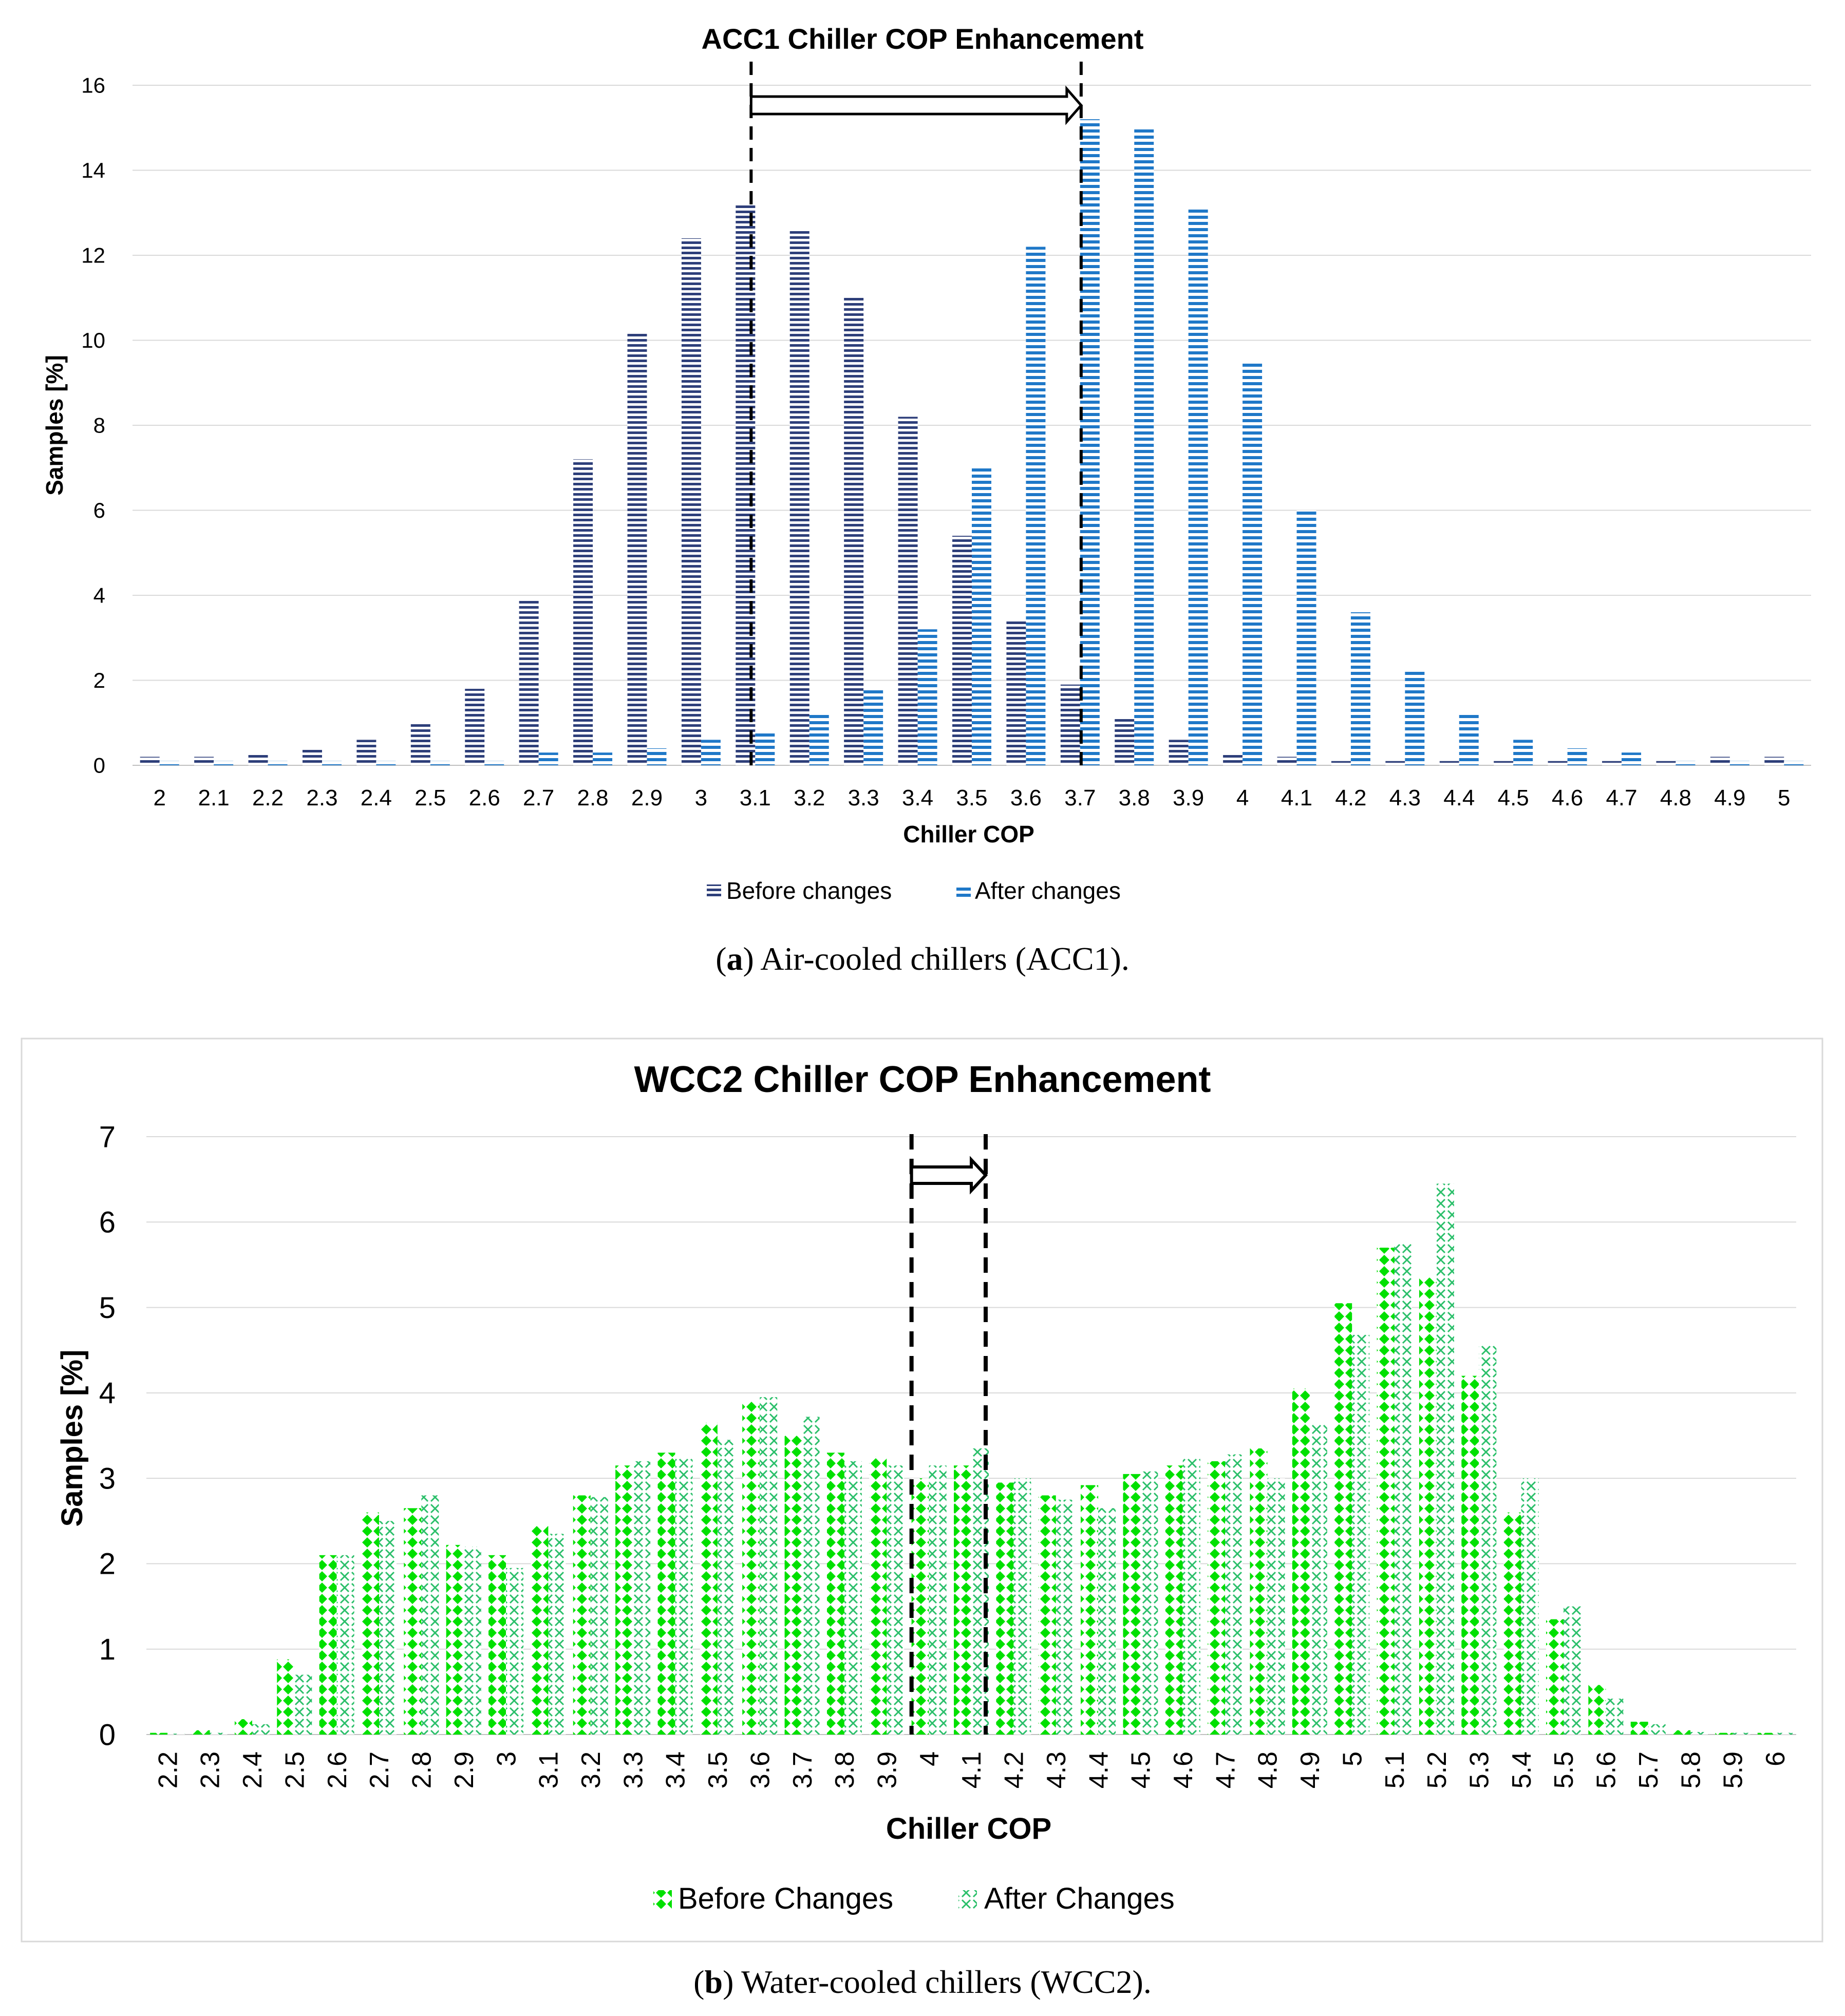 The image size is (1845, 2016). What do you see at coordinates (99, 426) in the screenshot?
I see `y-tick-label: 8` at bounding box center [99, 426].